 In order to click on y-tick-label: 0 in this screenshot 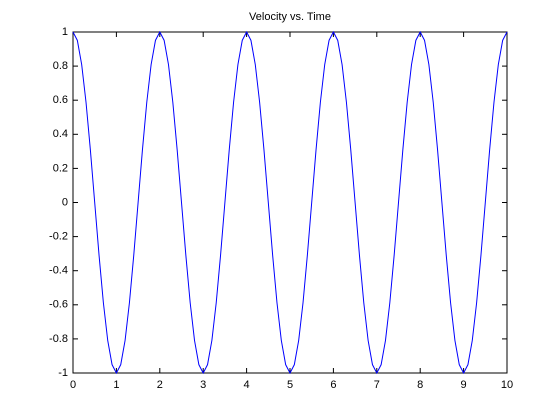, I will do `click(65, 202)`.